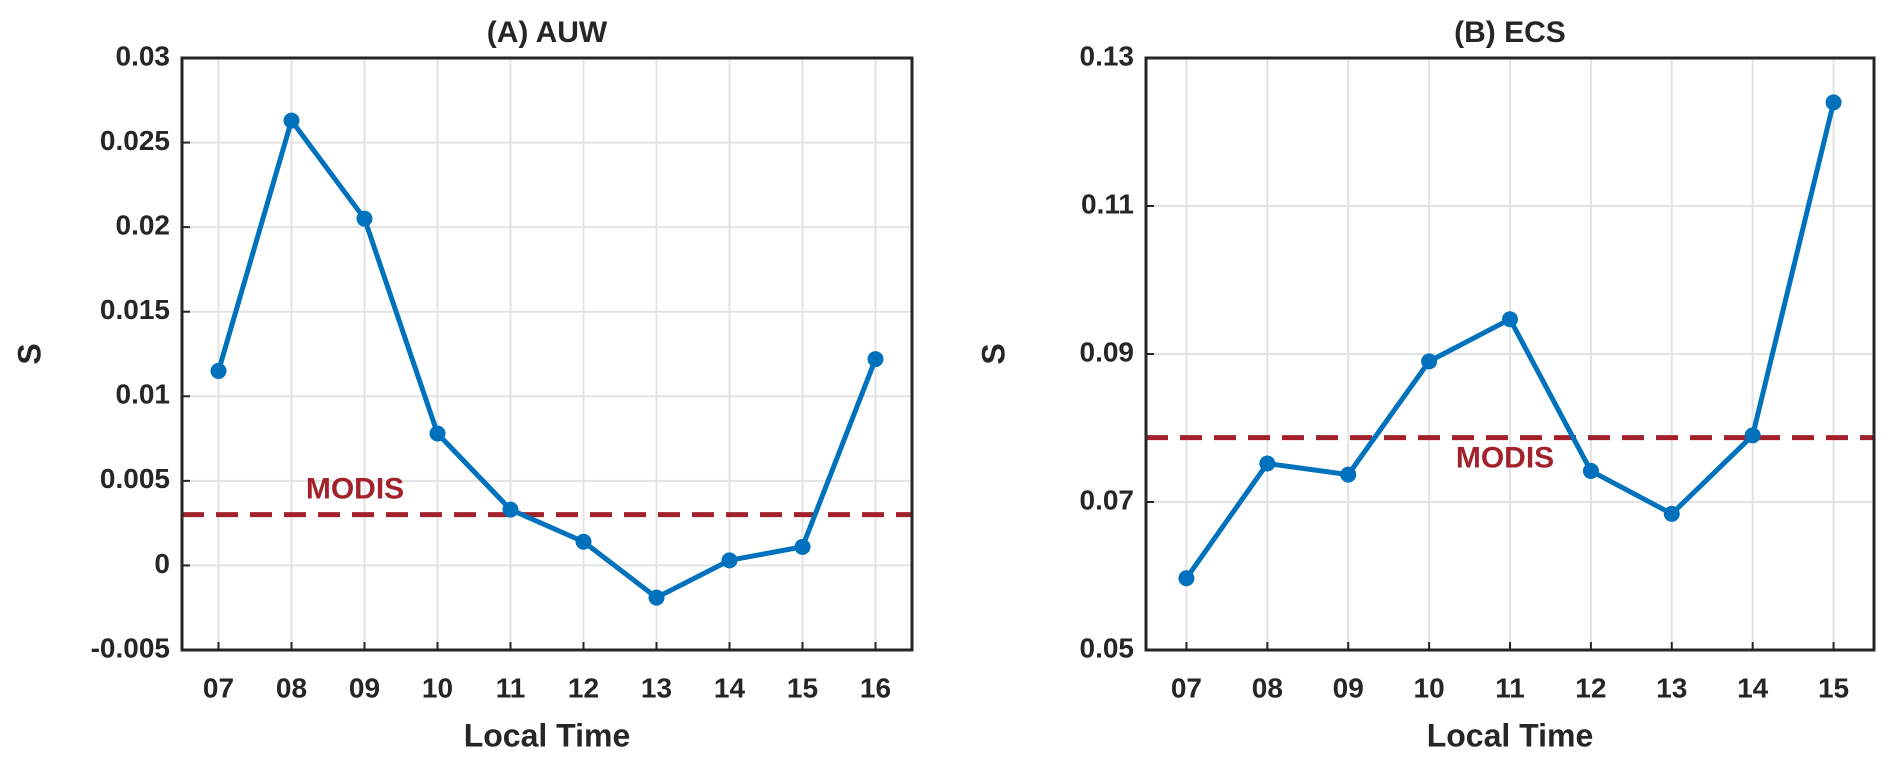 Image resolution: width=1892 pixels, height=769 pixels. Describe the element at coordinates (135, 140) in the screenshot. I see `y-tick-label: 0.025` at that location.